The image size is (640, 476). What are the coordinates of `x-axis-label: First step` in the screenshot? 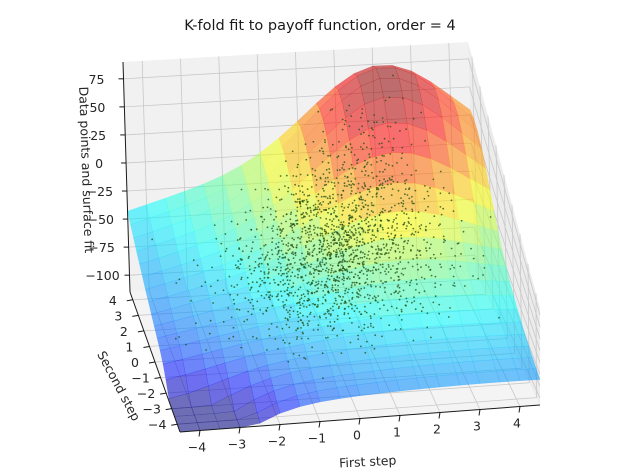 It's located at (368, 462).